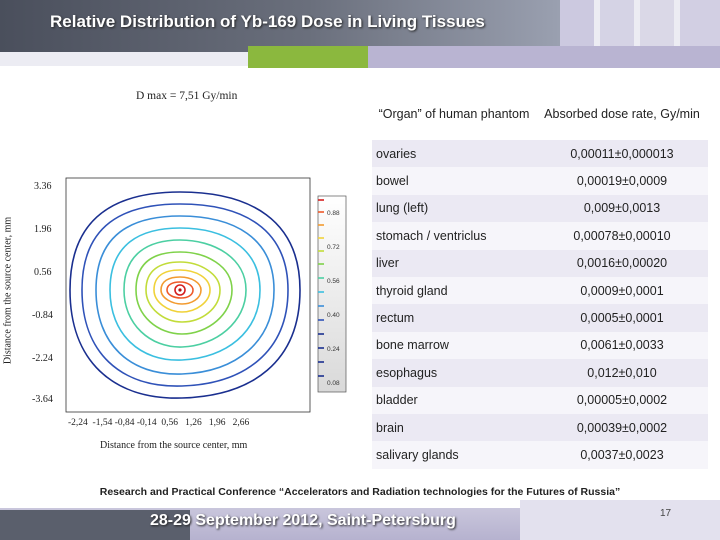  Describe the element at coordinates (333, 247) in the screenshot. I see `colorbar-tick-label: 0.72` at that location.